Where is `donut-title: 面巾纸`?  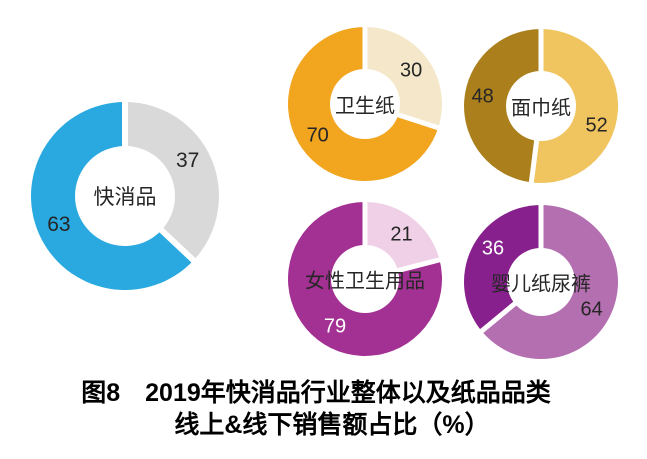 donut-title: 面巾纸 is located at coordinates (541, 108).